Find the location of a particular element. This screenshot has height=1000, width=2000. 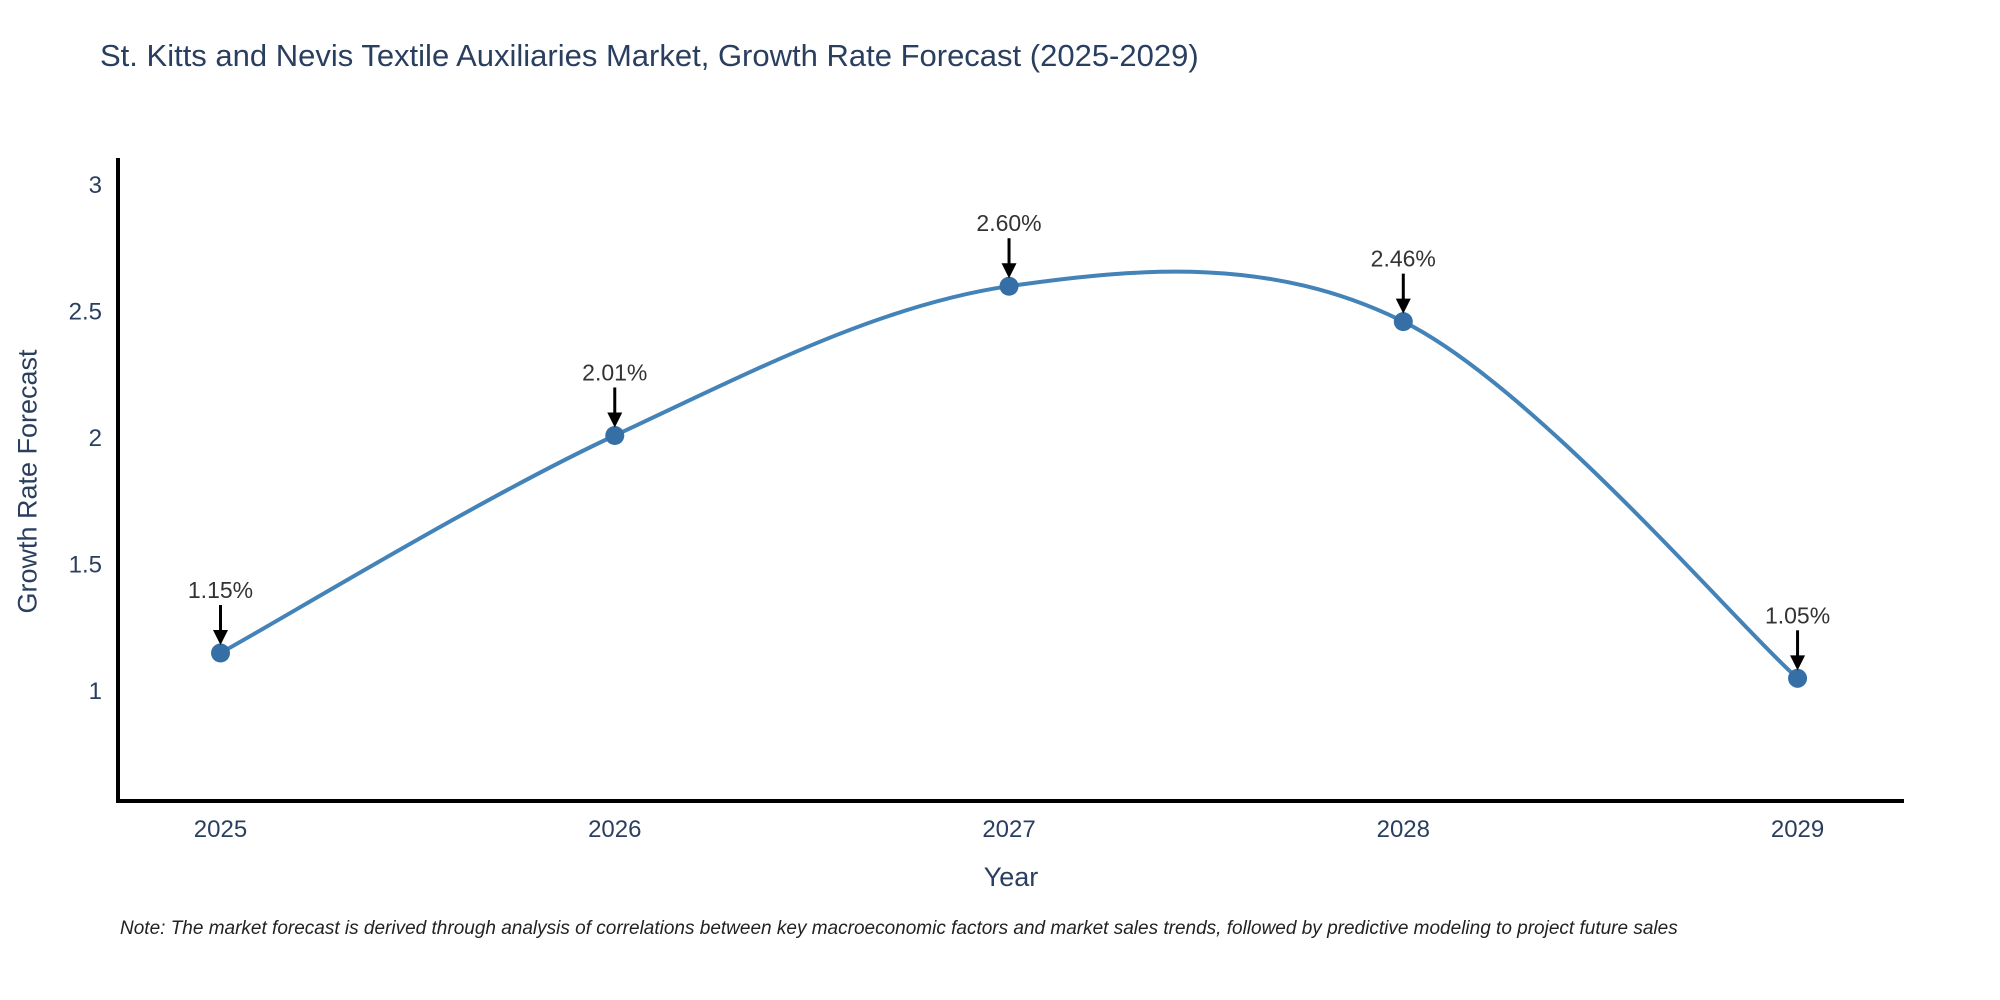

x-tick-label: 2025 is located at coordinates (220, 829).